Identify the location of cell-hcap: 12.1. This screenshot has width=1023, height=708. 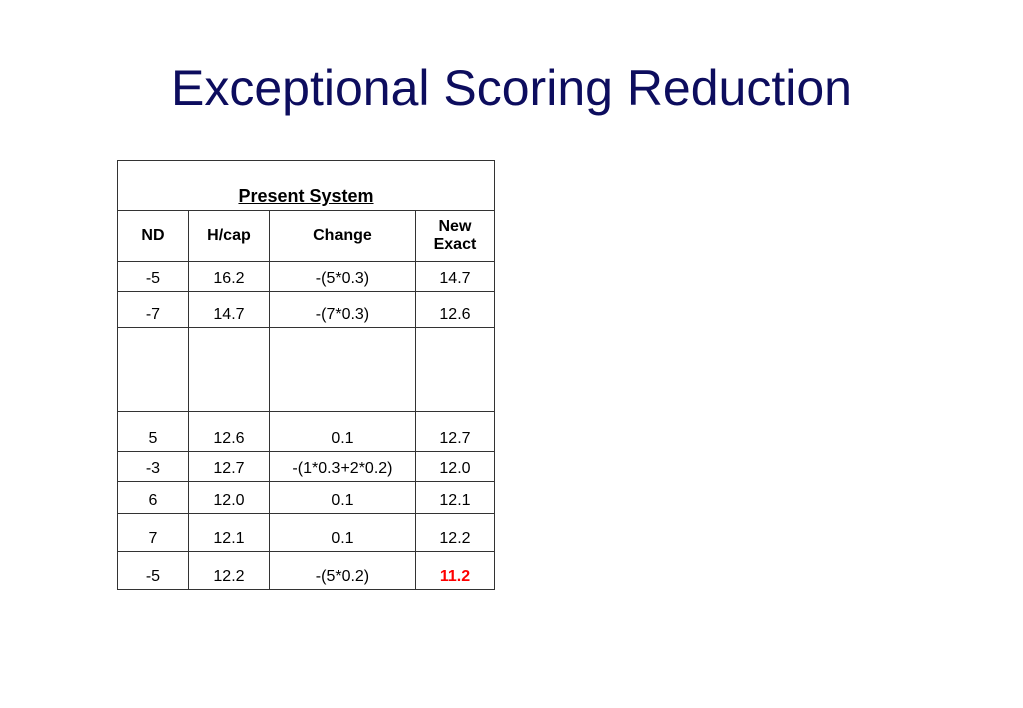
(229, 532).